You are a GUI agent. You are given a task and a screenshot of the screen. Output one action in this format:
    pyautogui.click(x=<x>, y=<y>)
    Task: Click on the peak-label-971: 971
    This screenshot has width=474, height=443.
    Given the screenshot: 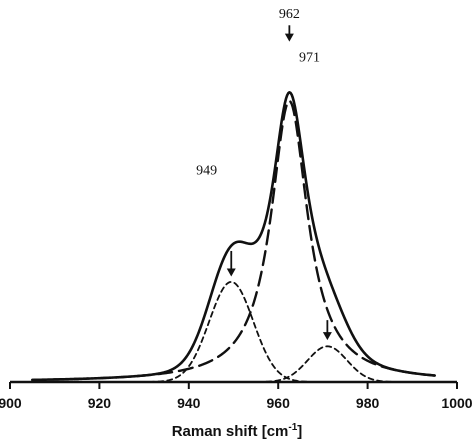 What is the action you would take?
    pyautogui.click(x=309, y=58)
    